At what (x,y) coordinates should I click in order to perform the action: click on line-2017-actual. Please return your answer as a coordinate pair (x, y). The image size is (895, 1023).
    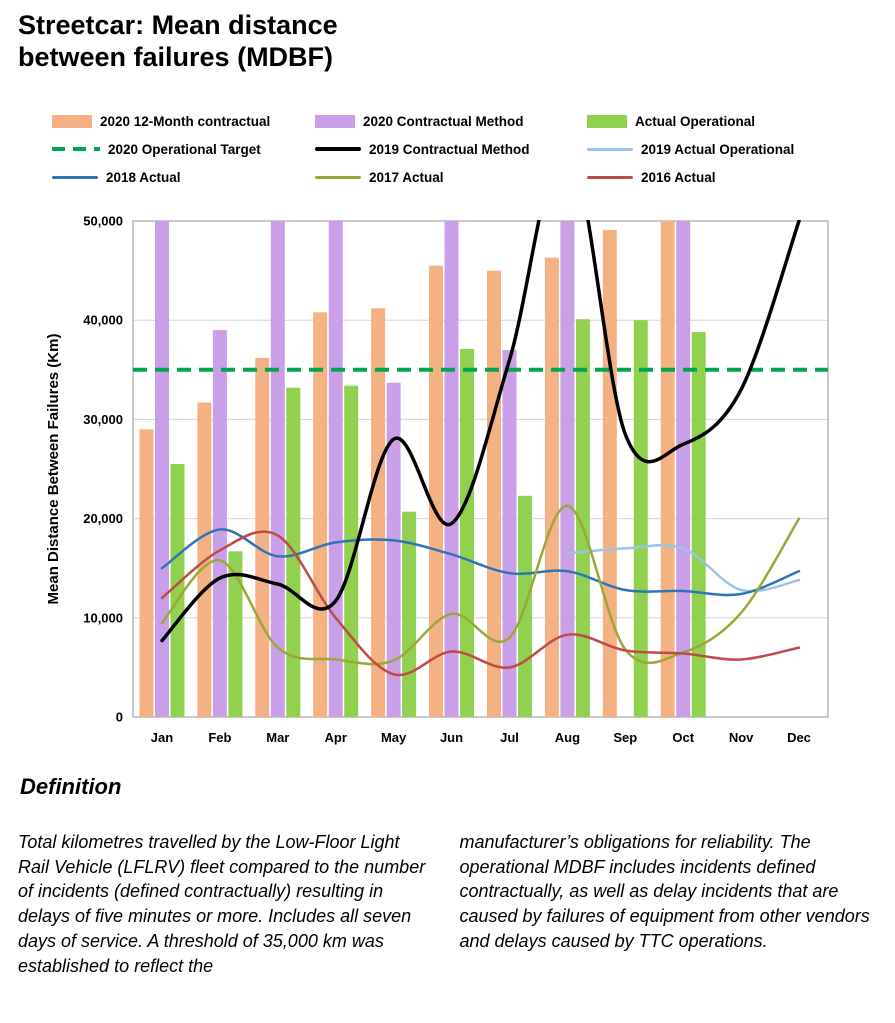
    Looking at the image, I should click on (480, 585).